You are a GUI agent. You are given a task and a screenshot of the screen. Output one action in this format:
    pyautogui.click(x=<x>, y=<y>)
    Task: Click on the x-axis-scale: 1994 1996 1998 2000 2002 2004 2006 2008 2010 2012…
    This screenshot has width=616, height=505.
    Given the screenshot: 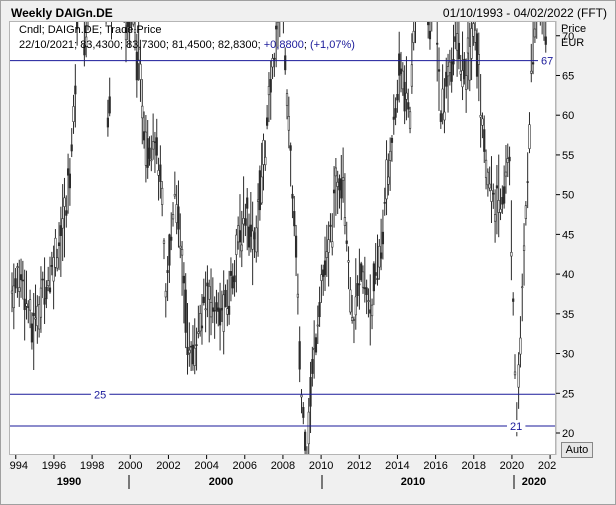 What is the action you would take?
    pyautogui.click(x=282, y=473)
    